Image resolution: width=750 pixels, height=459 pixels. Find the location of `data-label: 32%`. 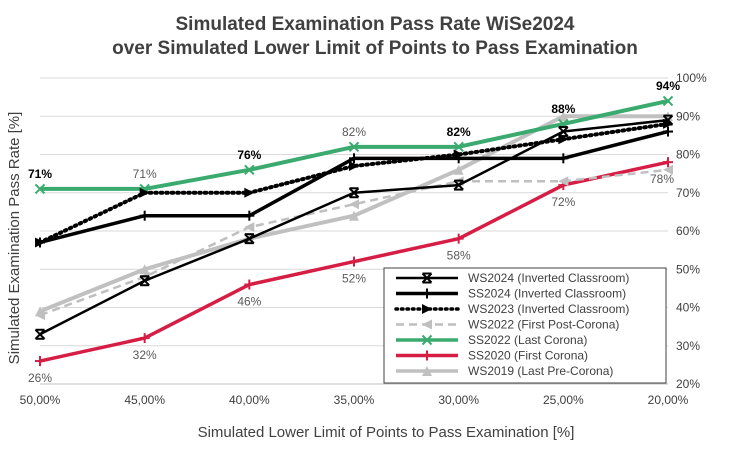

data-label: 32% is located at coordinates (145, 355).